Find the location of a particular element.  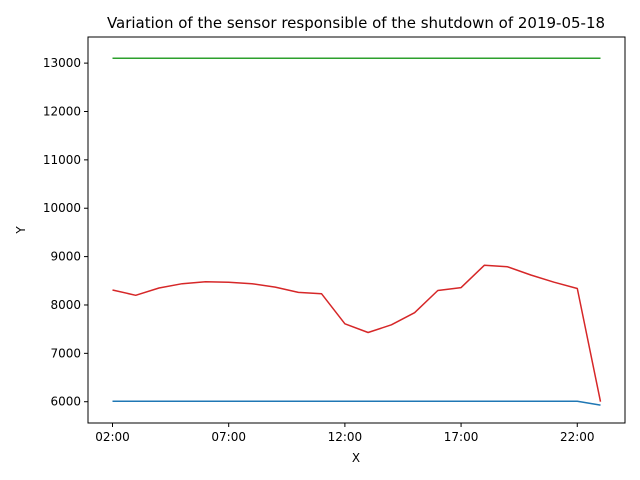

y-tick-label: 7000 is located at coordinates (65, 353).